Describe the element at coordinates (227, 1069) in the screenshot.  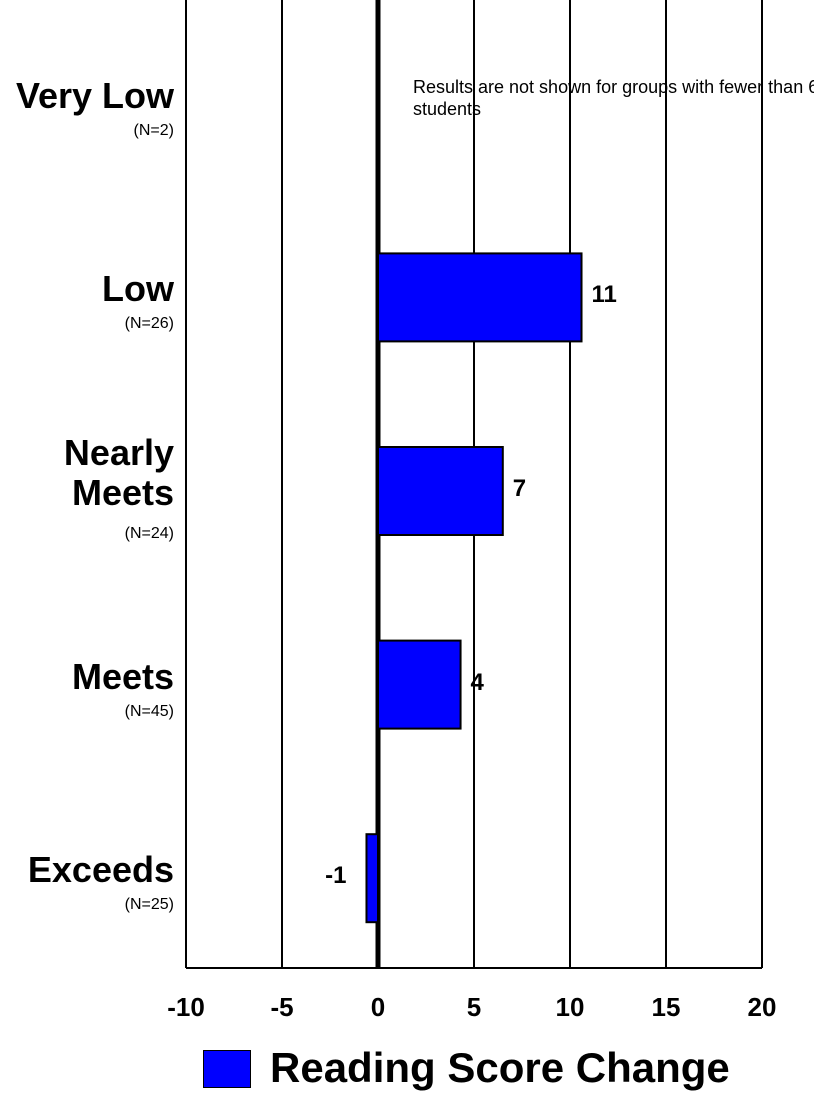
I see `legend-swatch` at that location.